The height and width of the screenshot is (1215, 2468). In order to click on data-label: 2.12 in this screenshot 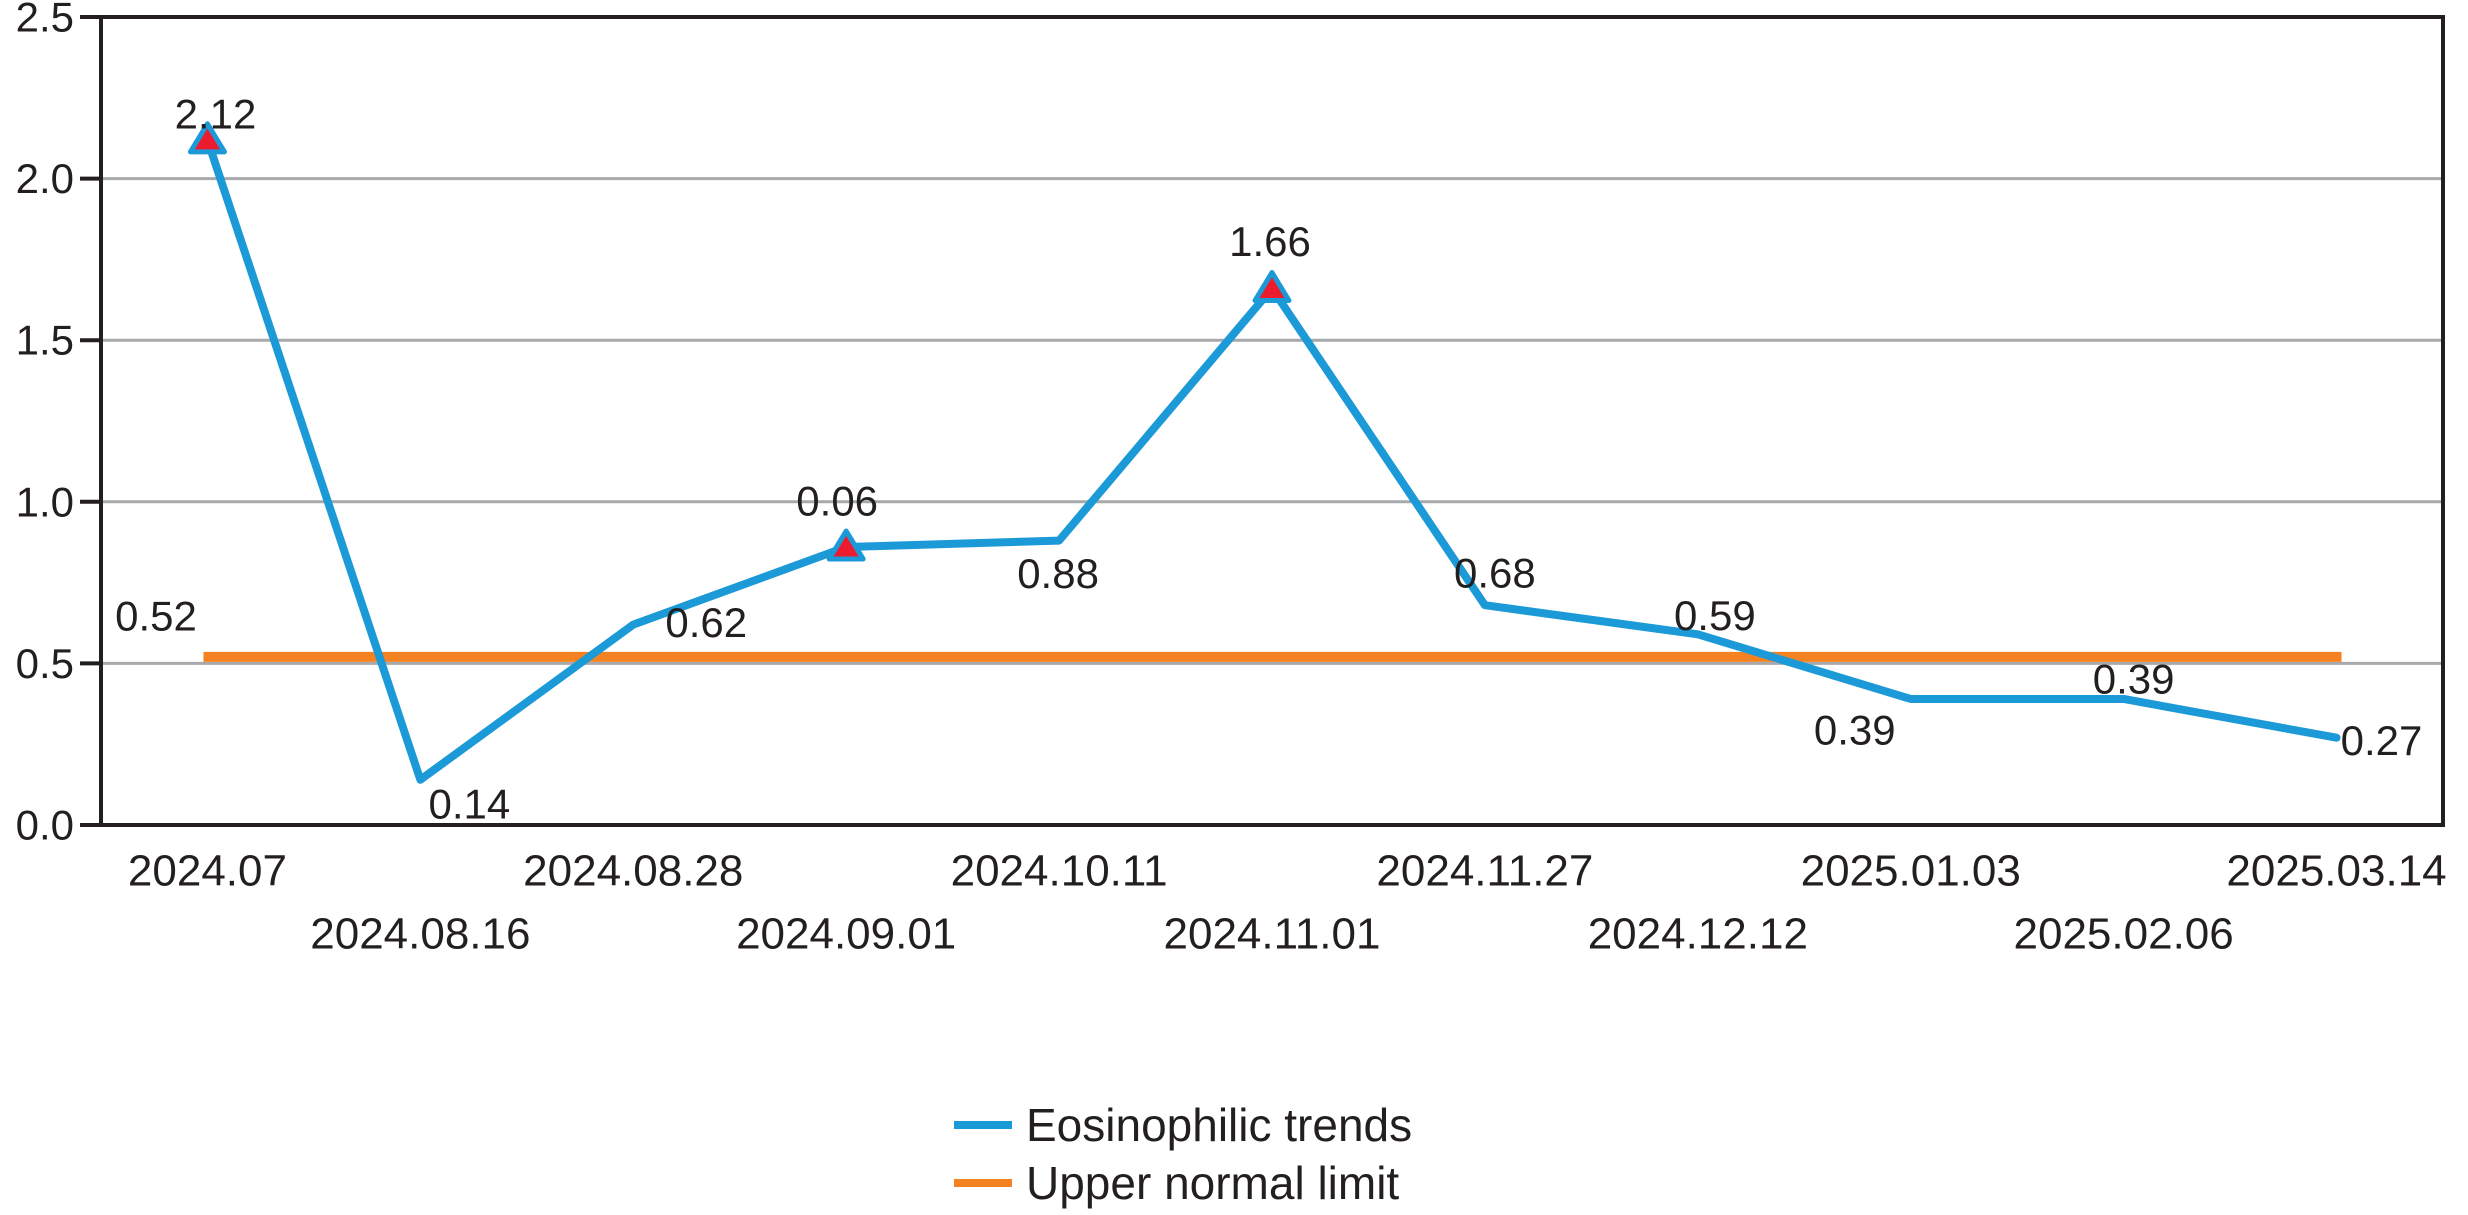, I will do `click(216, 113)`.